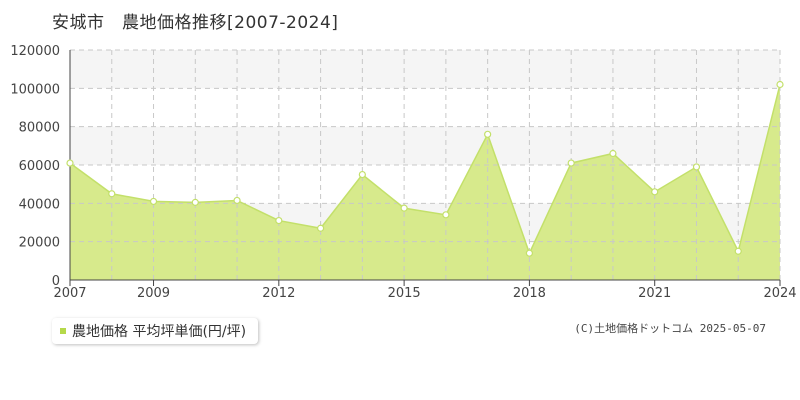  Describe the element at coordinates (39, 243) in the screenshot. I see `y-tick-label: 20000` at that location.